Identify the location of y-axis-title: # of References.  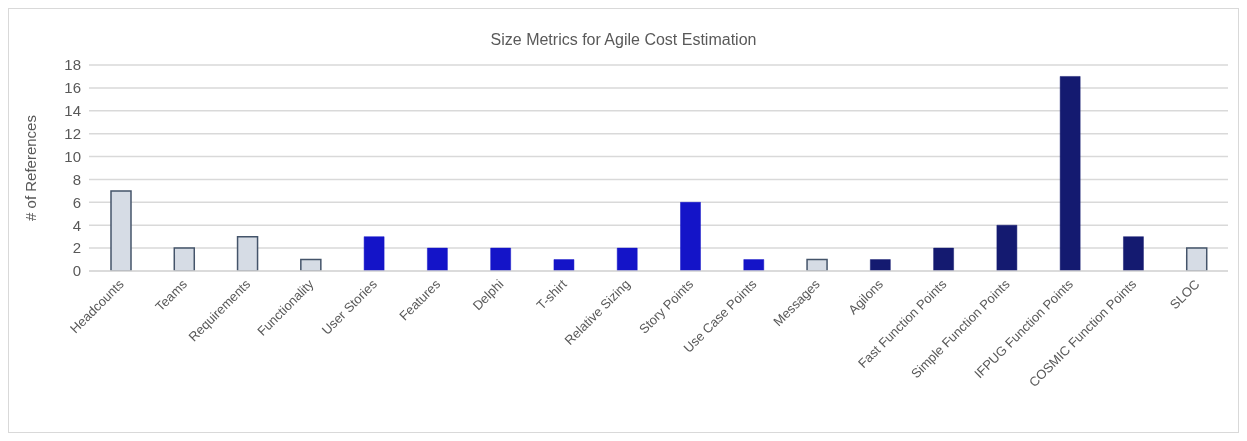
(31, 168).